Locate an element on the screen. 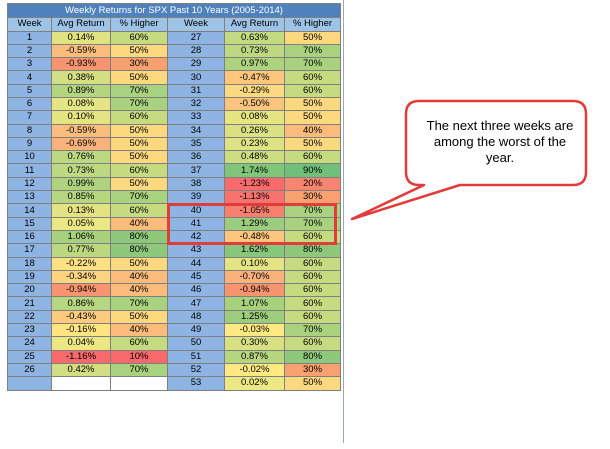 The height and width of the screenshot is (449, 610). avg-return-cell: -0.50% is located at coordinates (254, 104).